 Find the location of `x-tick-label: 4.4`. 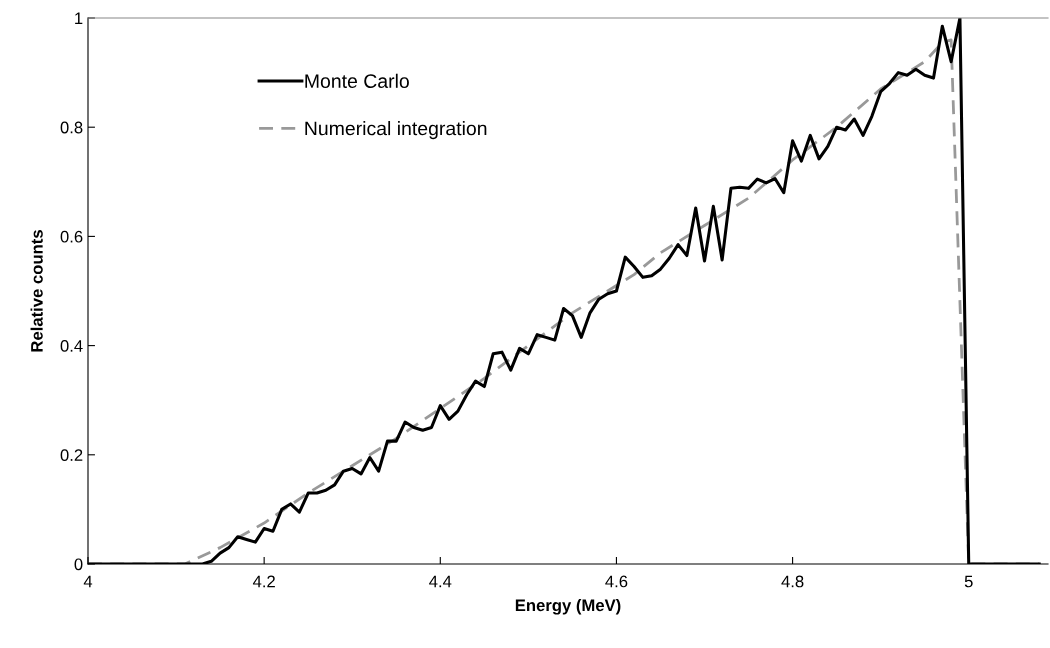

x-tick-label: 4.4 is located at coordinates (440, 581).